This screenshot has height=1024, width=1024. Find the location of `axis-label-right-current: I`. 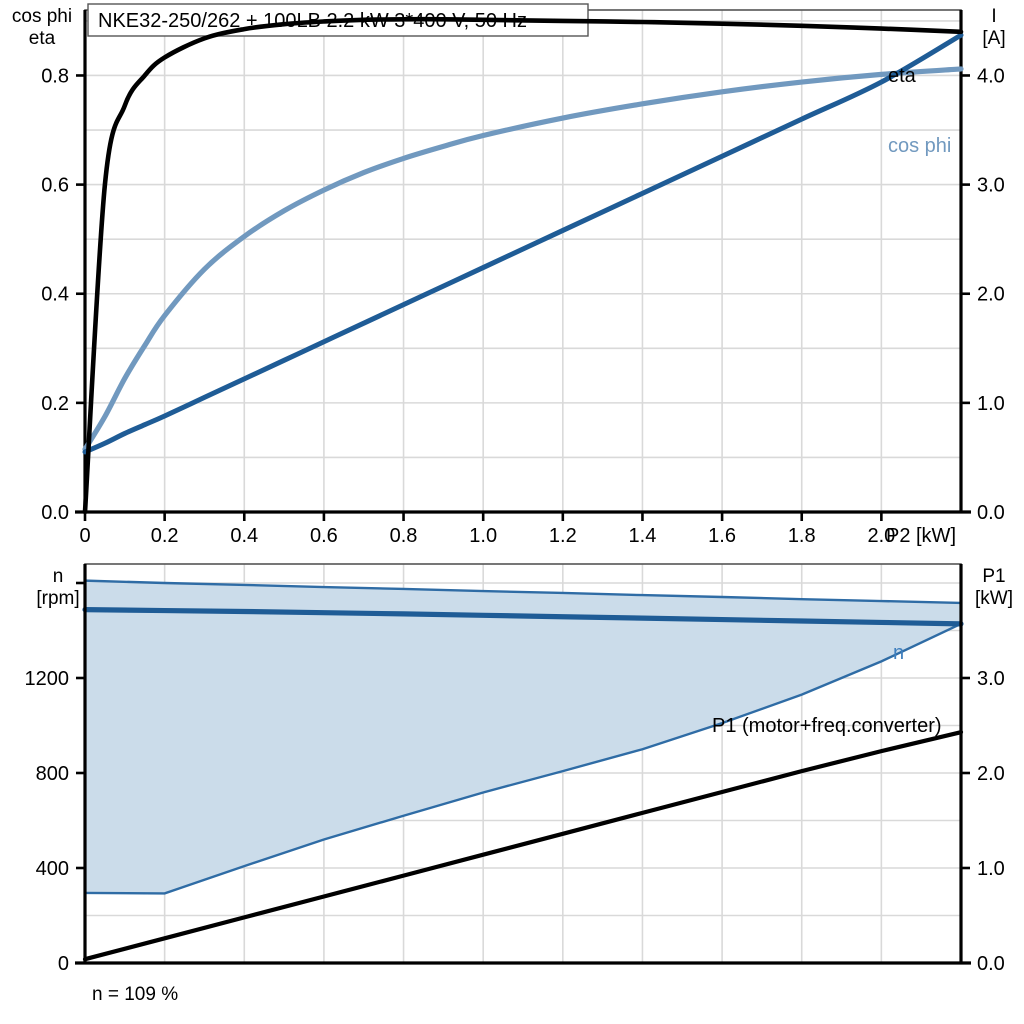

axis-label-right-current: I is located at coordinates (993, 16).